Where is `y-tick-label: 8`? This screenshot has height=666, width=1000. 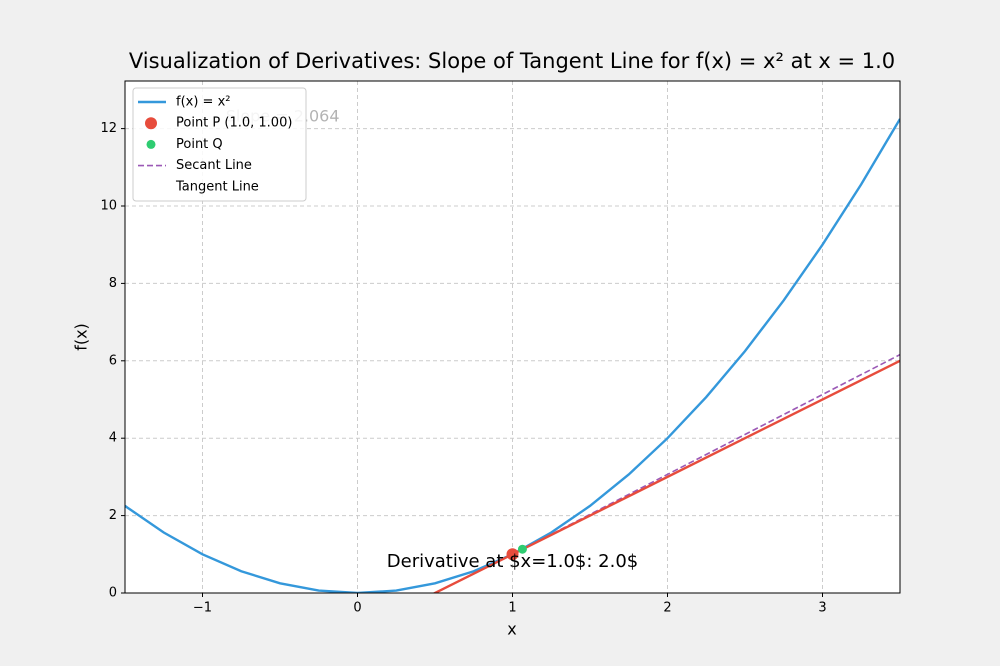 y-tick-label: 8 is located at coordinates (113, 283).